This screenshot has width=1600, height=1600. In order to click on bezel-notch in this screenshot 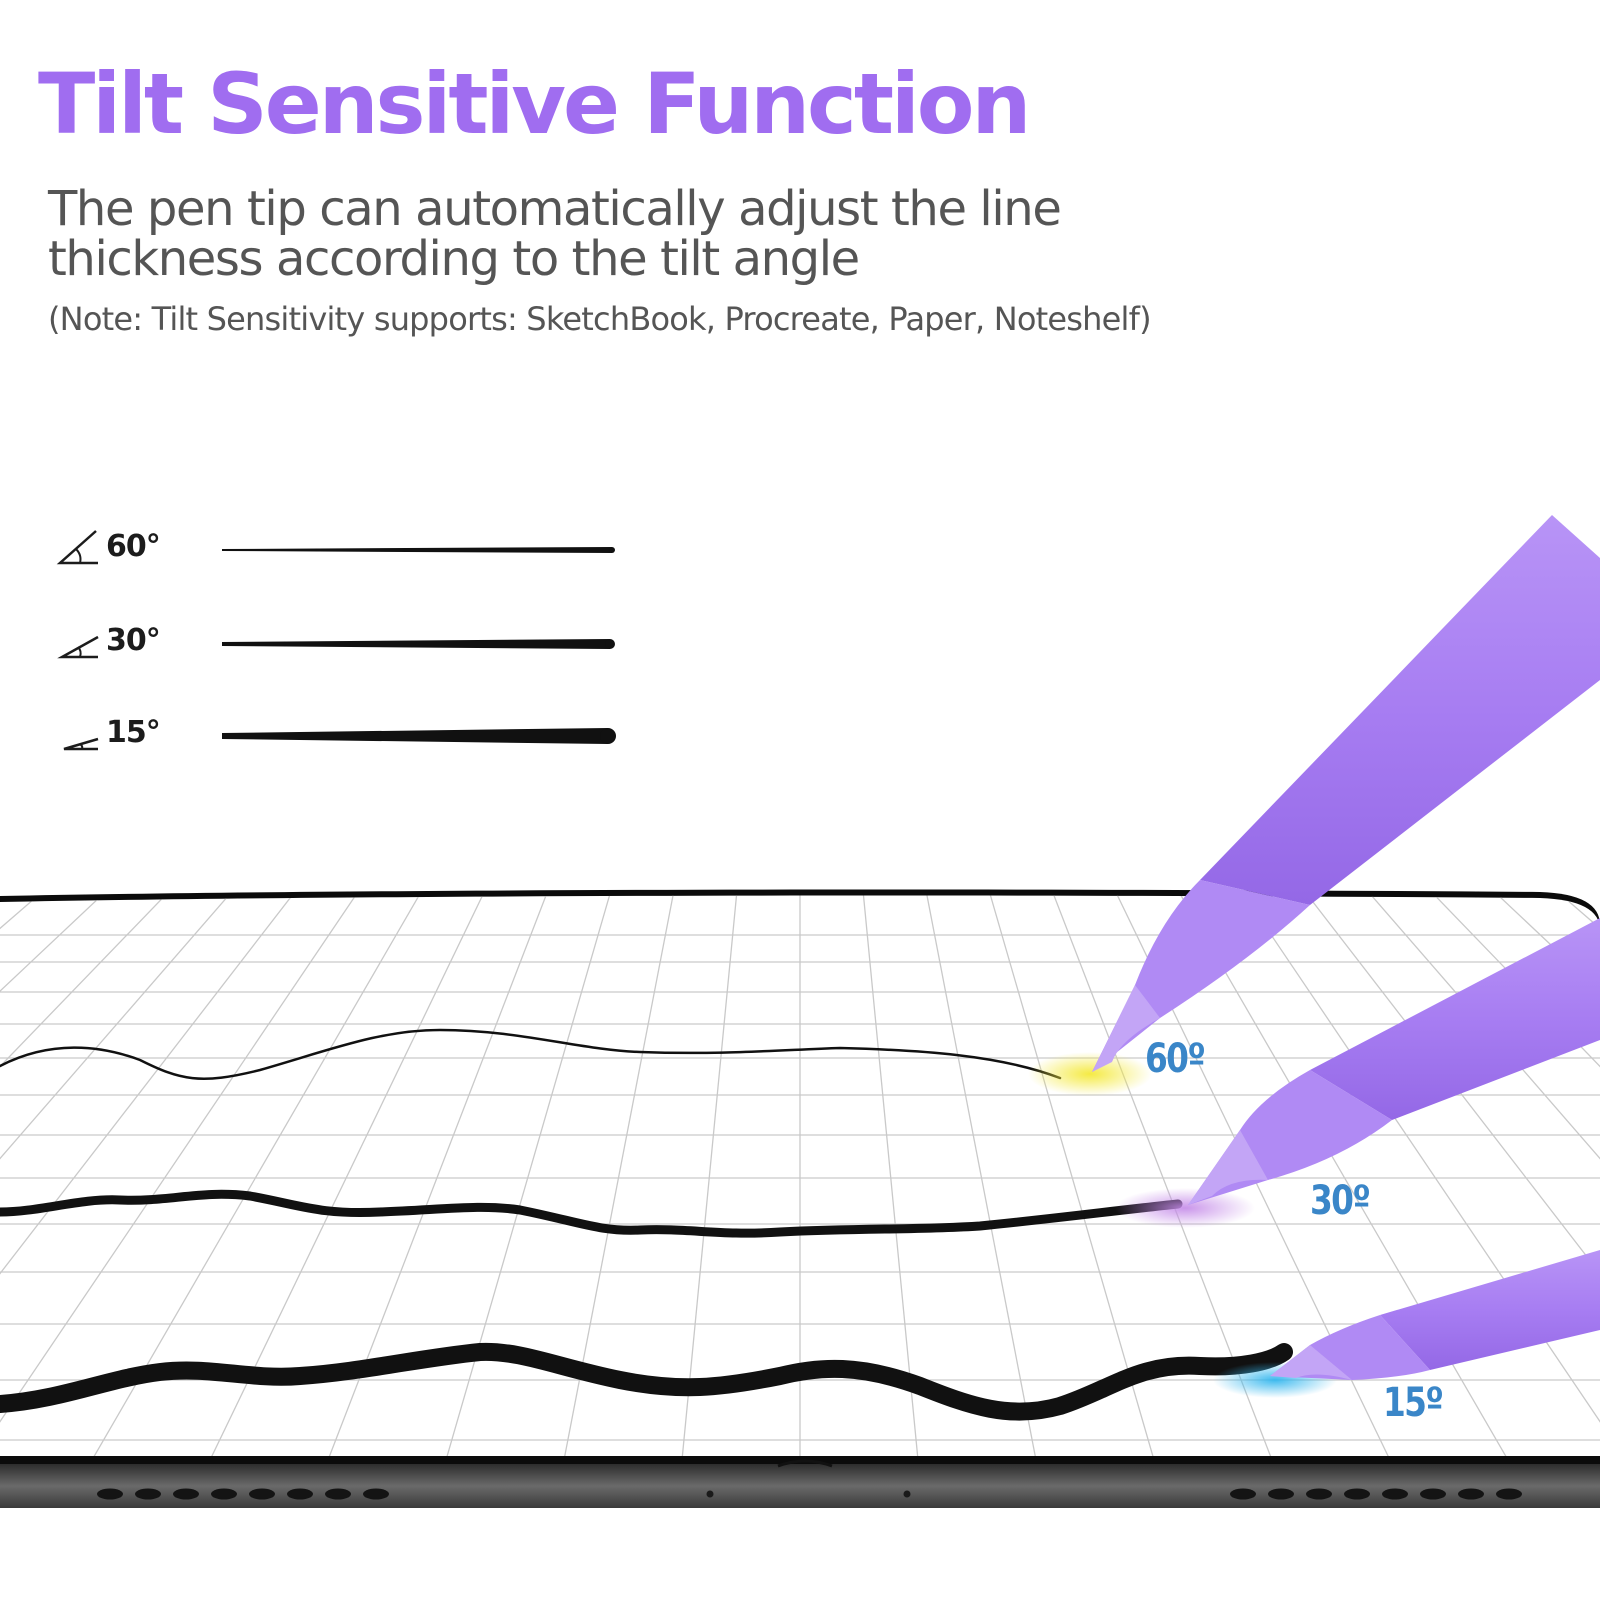, I will do `click(805, 1463)`.